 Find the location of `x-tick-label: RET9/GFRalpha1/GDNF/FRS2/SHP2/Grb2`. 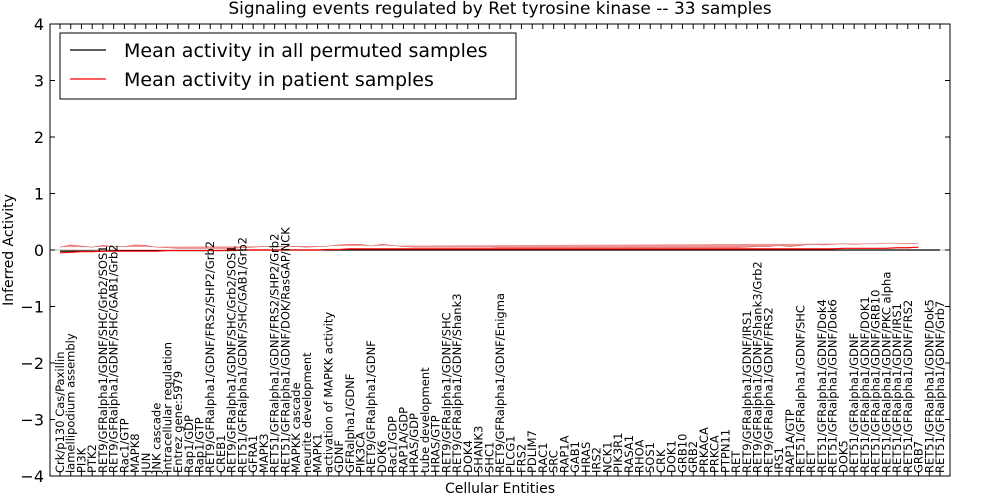

x-tick-label: RET9/GFRalpha1/GDNF/FRS2/SHP2/Grb2 is located at coordinates (210, 357).